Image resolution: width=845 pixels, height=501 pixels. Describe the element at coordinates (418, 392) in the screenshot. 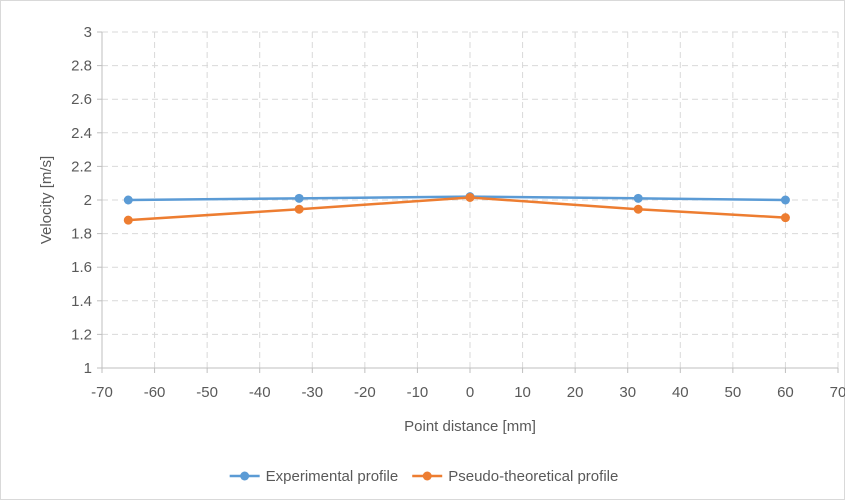

I see `x-tick-label: -10` at that location.